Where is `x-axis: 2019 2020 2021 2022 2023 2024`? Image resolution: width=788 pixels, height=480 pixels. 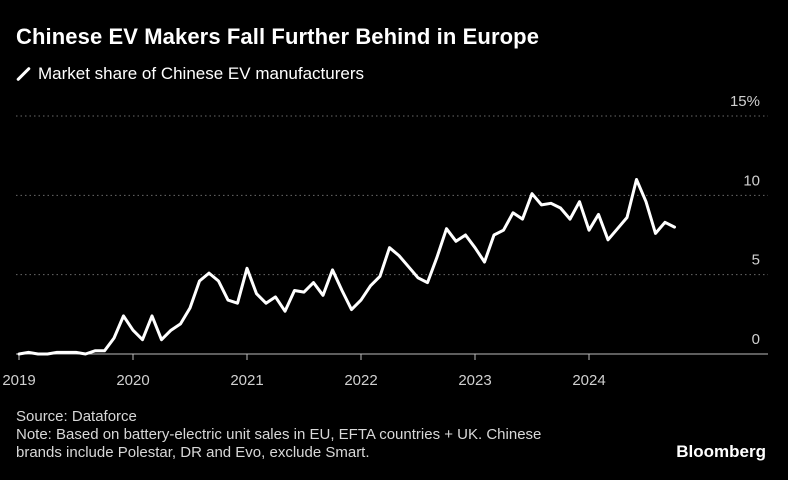 x-axis: 2019 2020 2021 2022 2023 2024 is located at coordinates (385, 371).